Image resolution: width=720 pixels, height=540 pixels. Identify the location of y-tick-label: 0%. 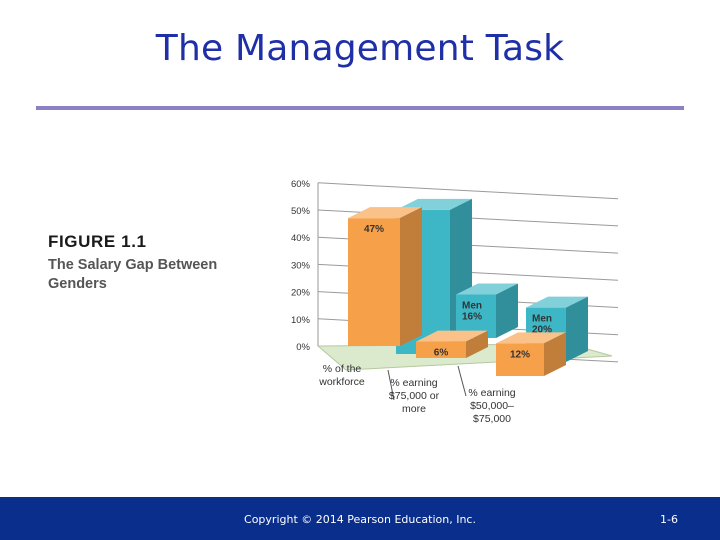
(303, 347).